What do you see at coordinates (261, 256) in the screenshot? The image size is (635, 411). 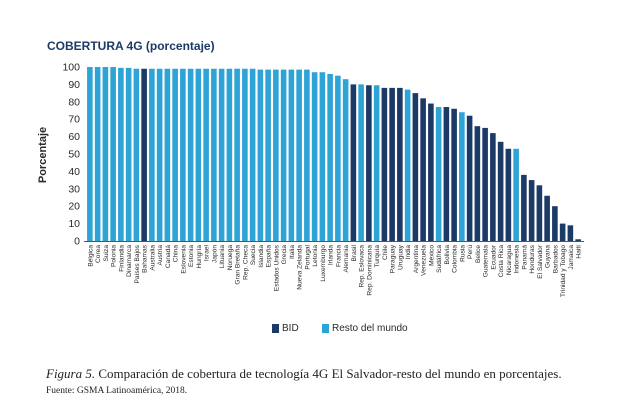 I see `x-tick-label: Islandia` at bounding box center [261, 256].